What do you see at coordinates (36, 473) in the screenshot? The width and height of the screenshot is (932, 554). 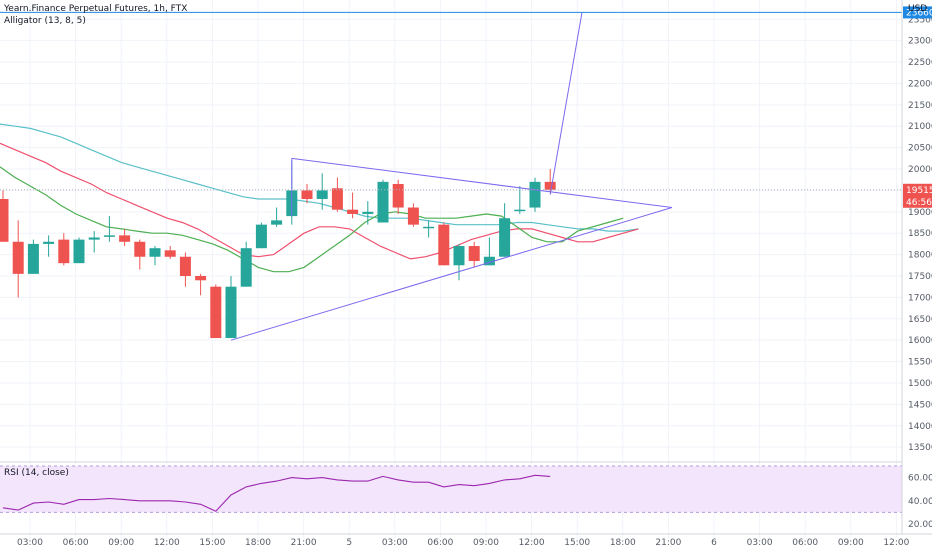 I see `rsi-label: RSI (14, close)` at bounding box center [36, 473].